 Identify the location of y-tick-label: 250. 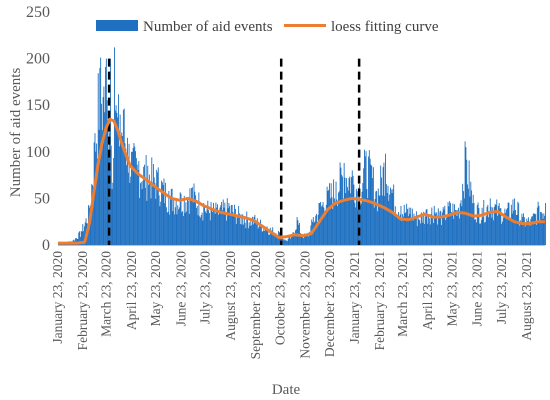
(38, 12).